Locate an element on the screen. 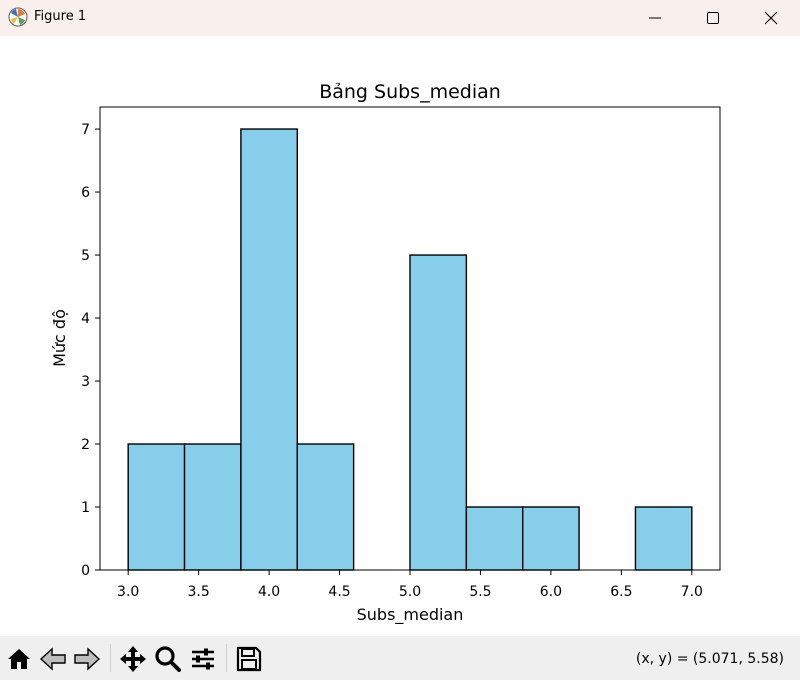 The width and height of the screenshot is (800, 680). pan-icon is located at coordinates (133, 659).